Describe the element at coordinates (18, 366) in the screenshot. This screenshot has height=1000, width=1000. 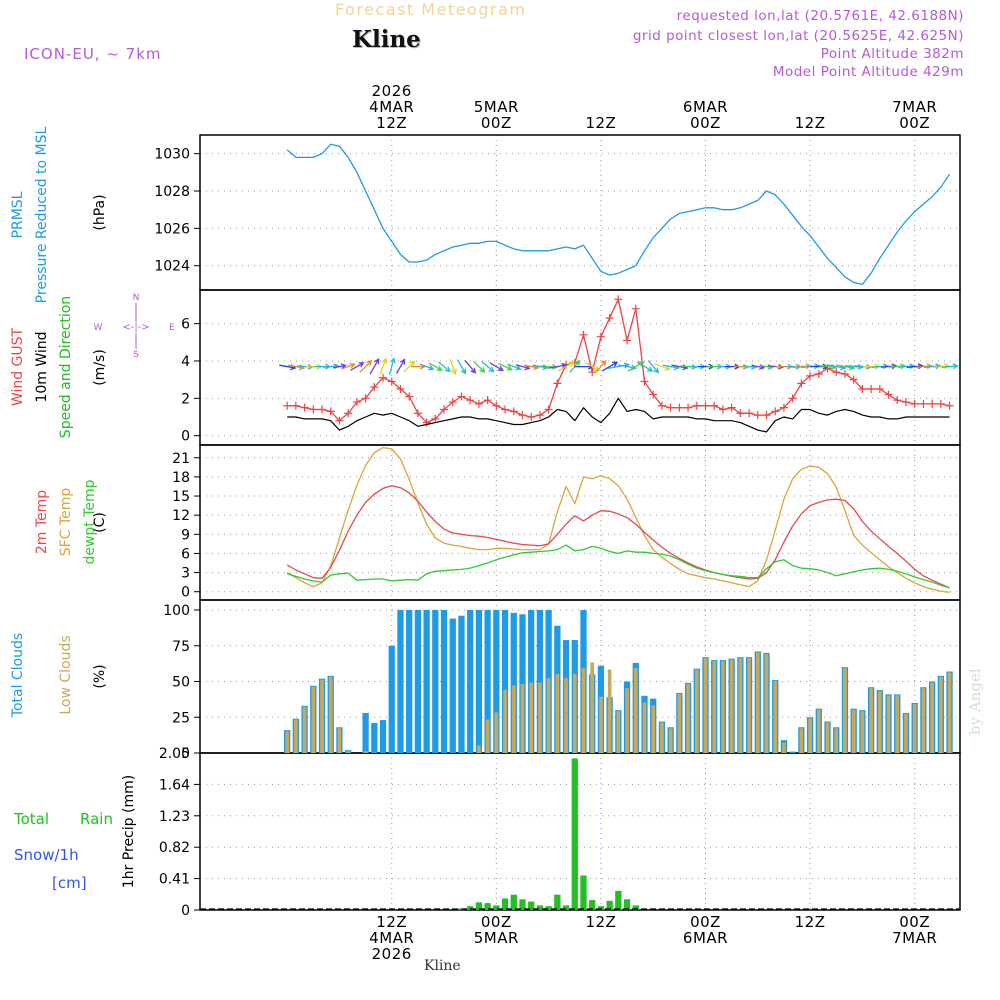
I see `panel-label: Wind GUST` at that location.